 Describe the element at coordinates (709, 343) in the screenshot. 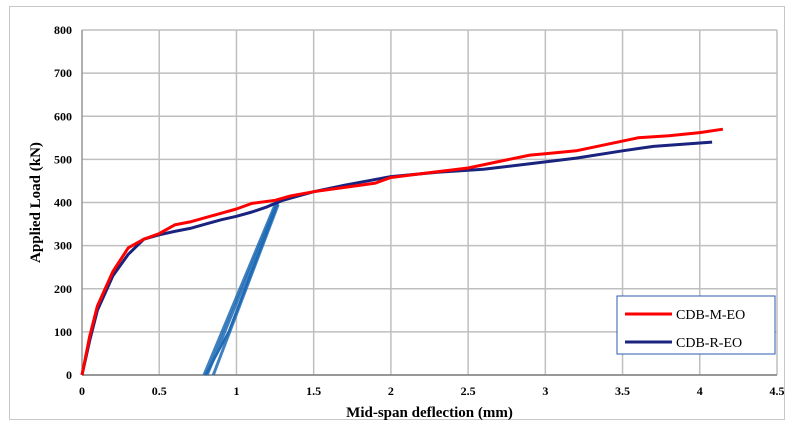

I see `legend-label-cdb-r-eo: CDB-R-EO` at that location.